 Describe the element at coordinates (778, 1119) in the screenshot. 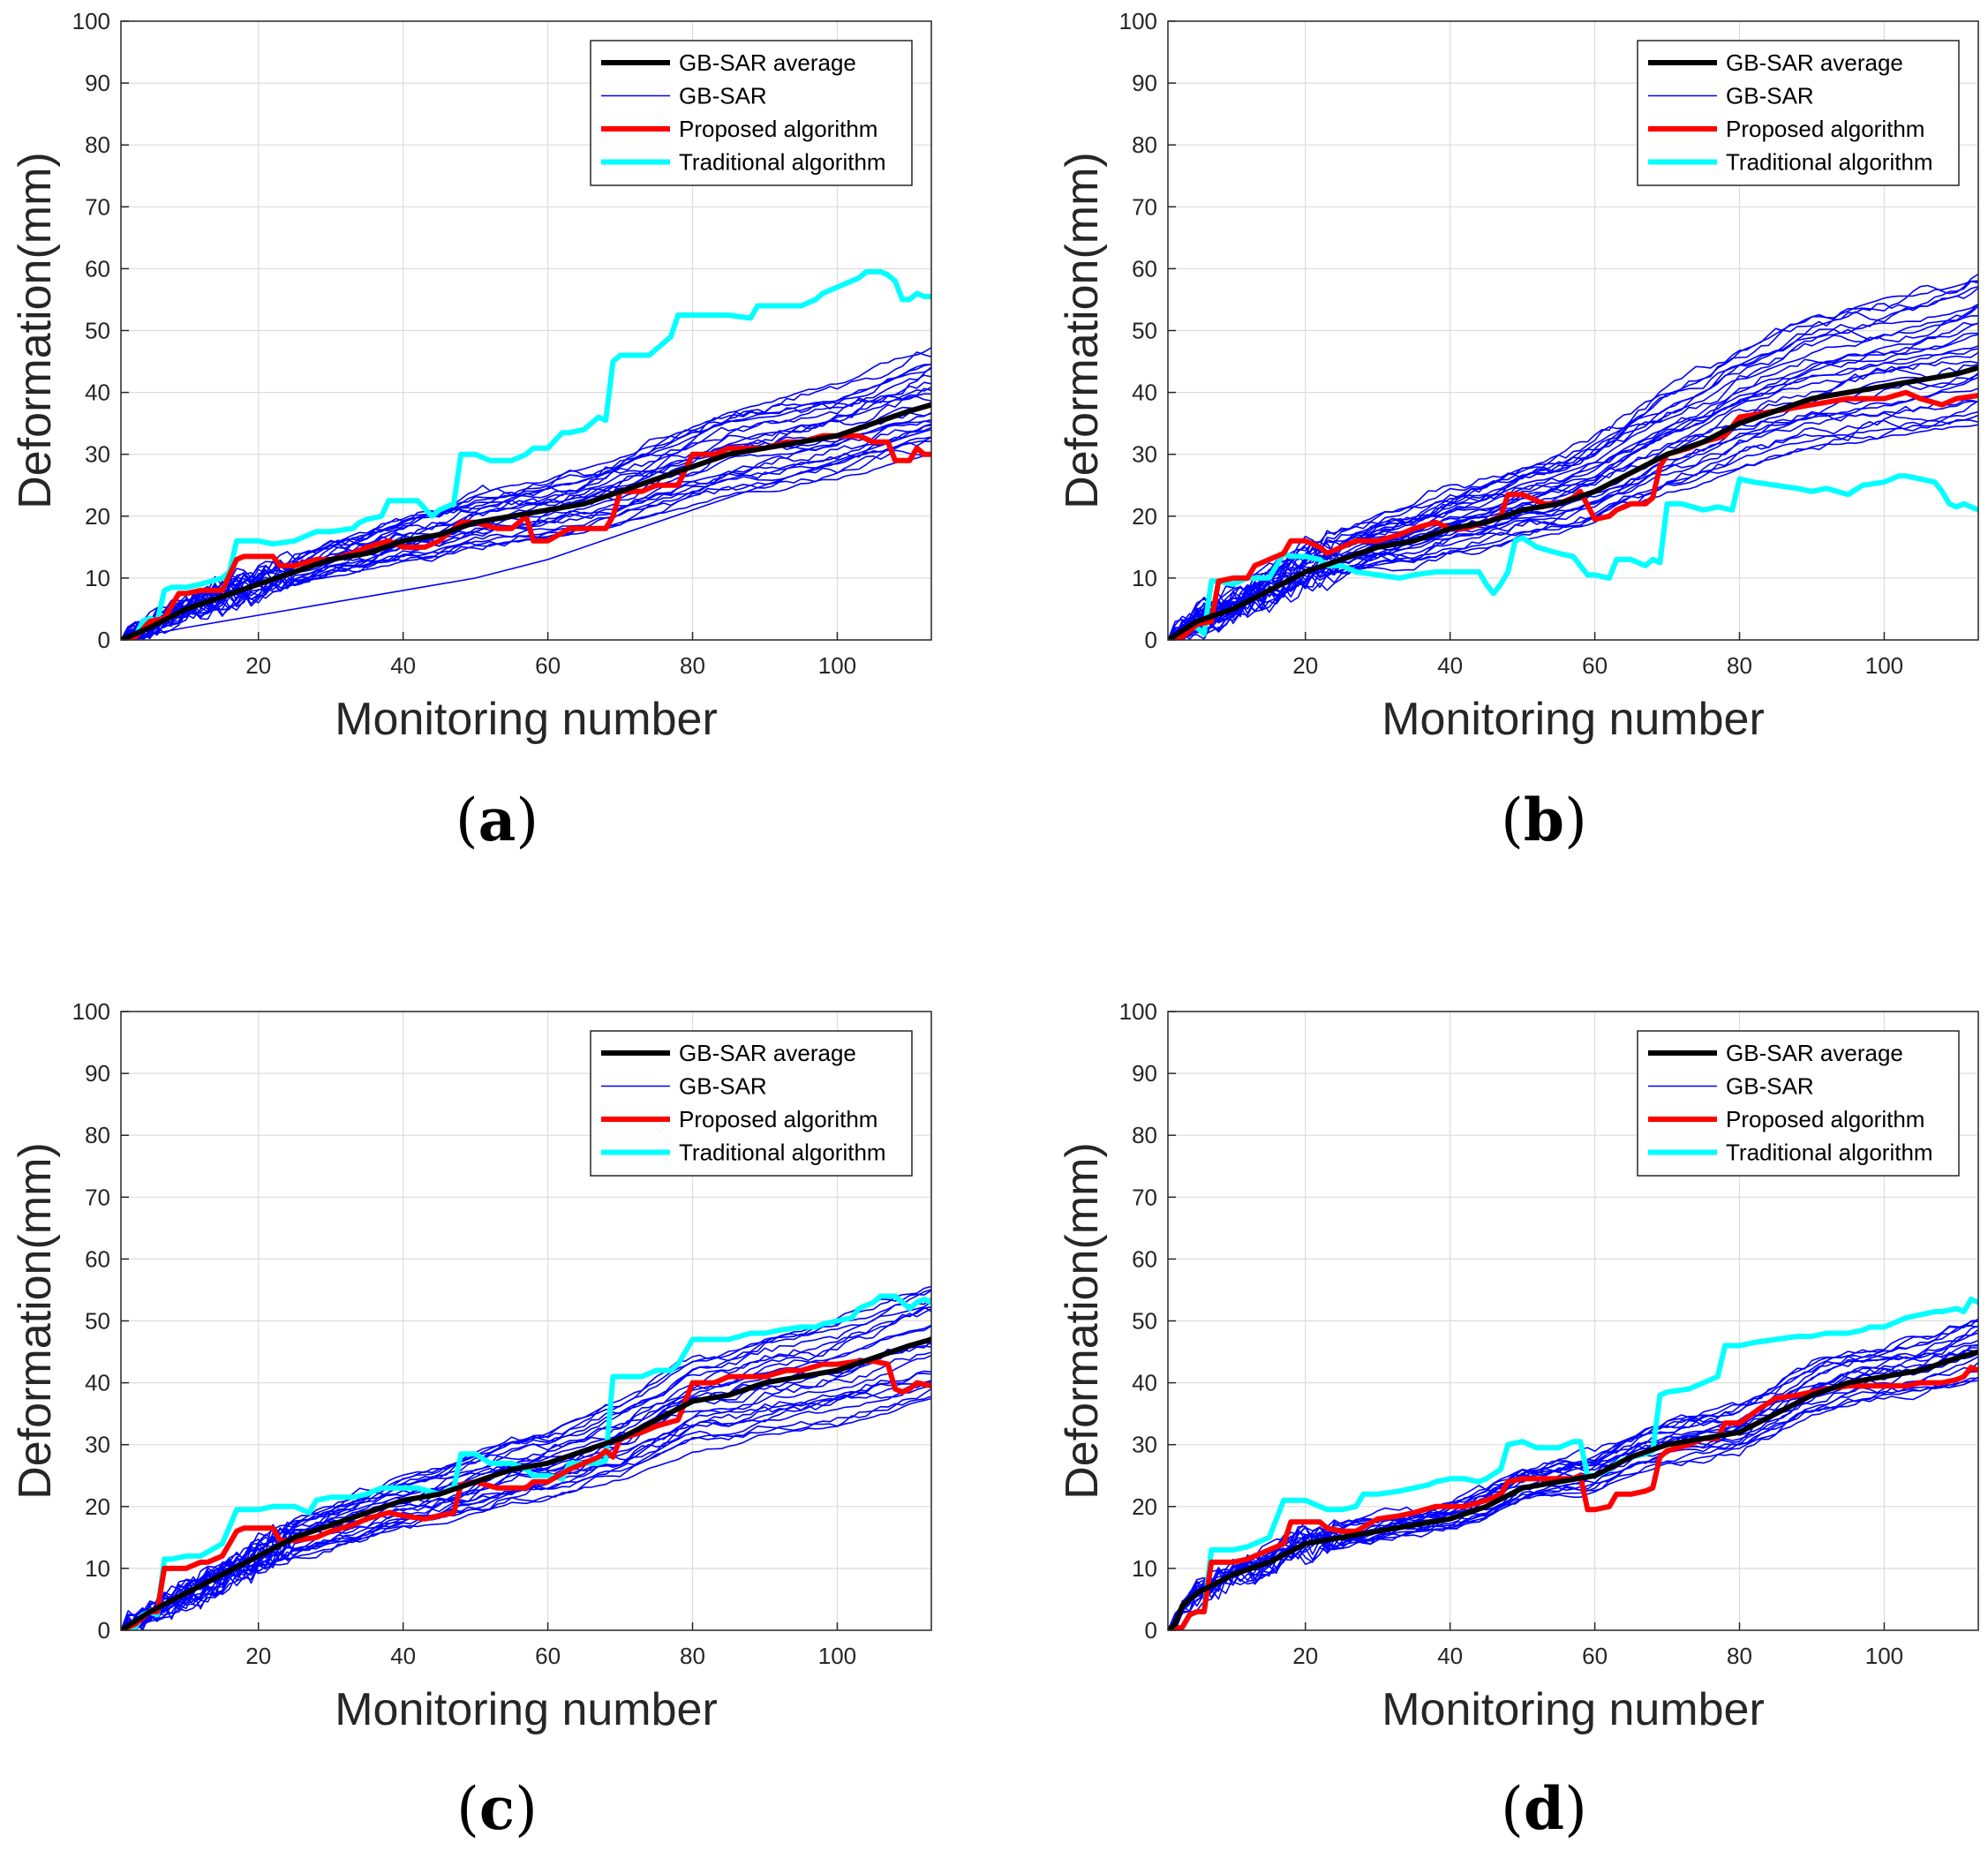

I see `legend-label: Proposed algorithm` at that location.